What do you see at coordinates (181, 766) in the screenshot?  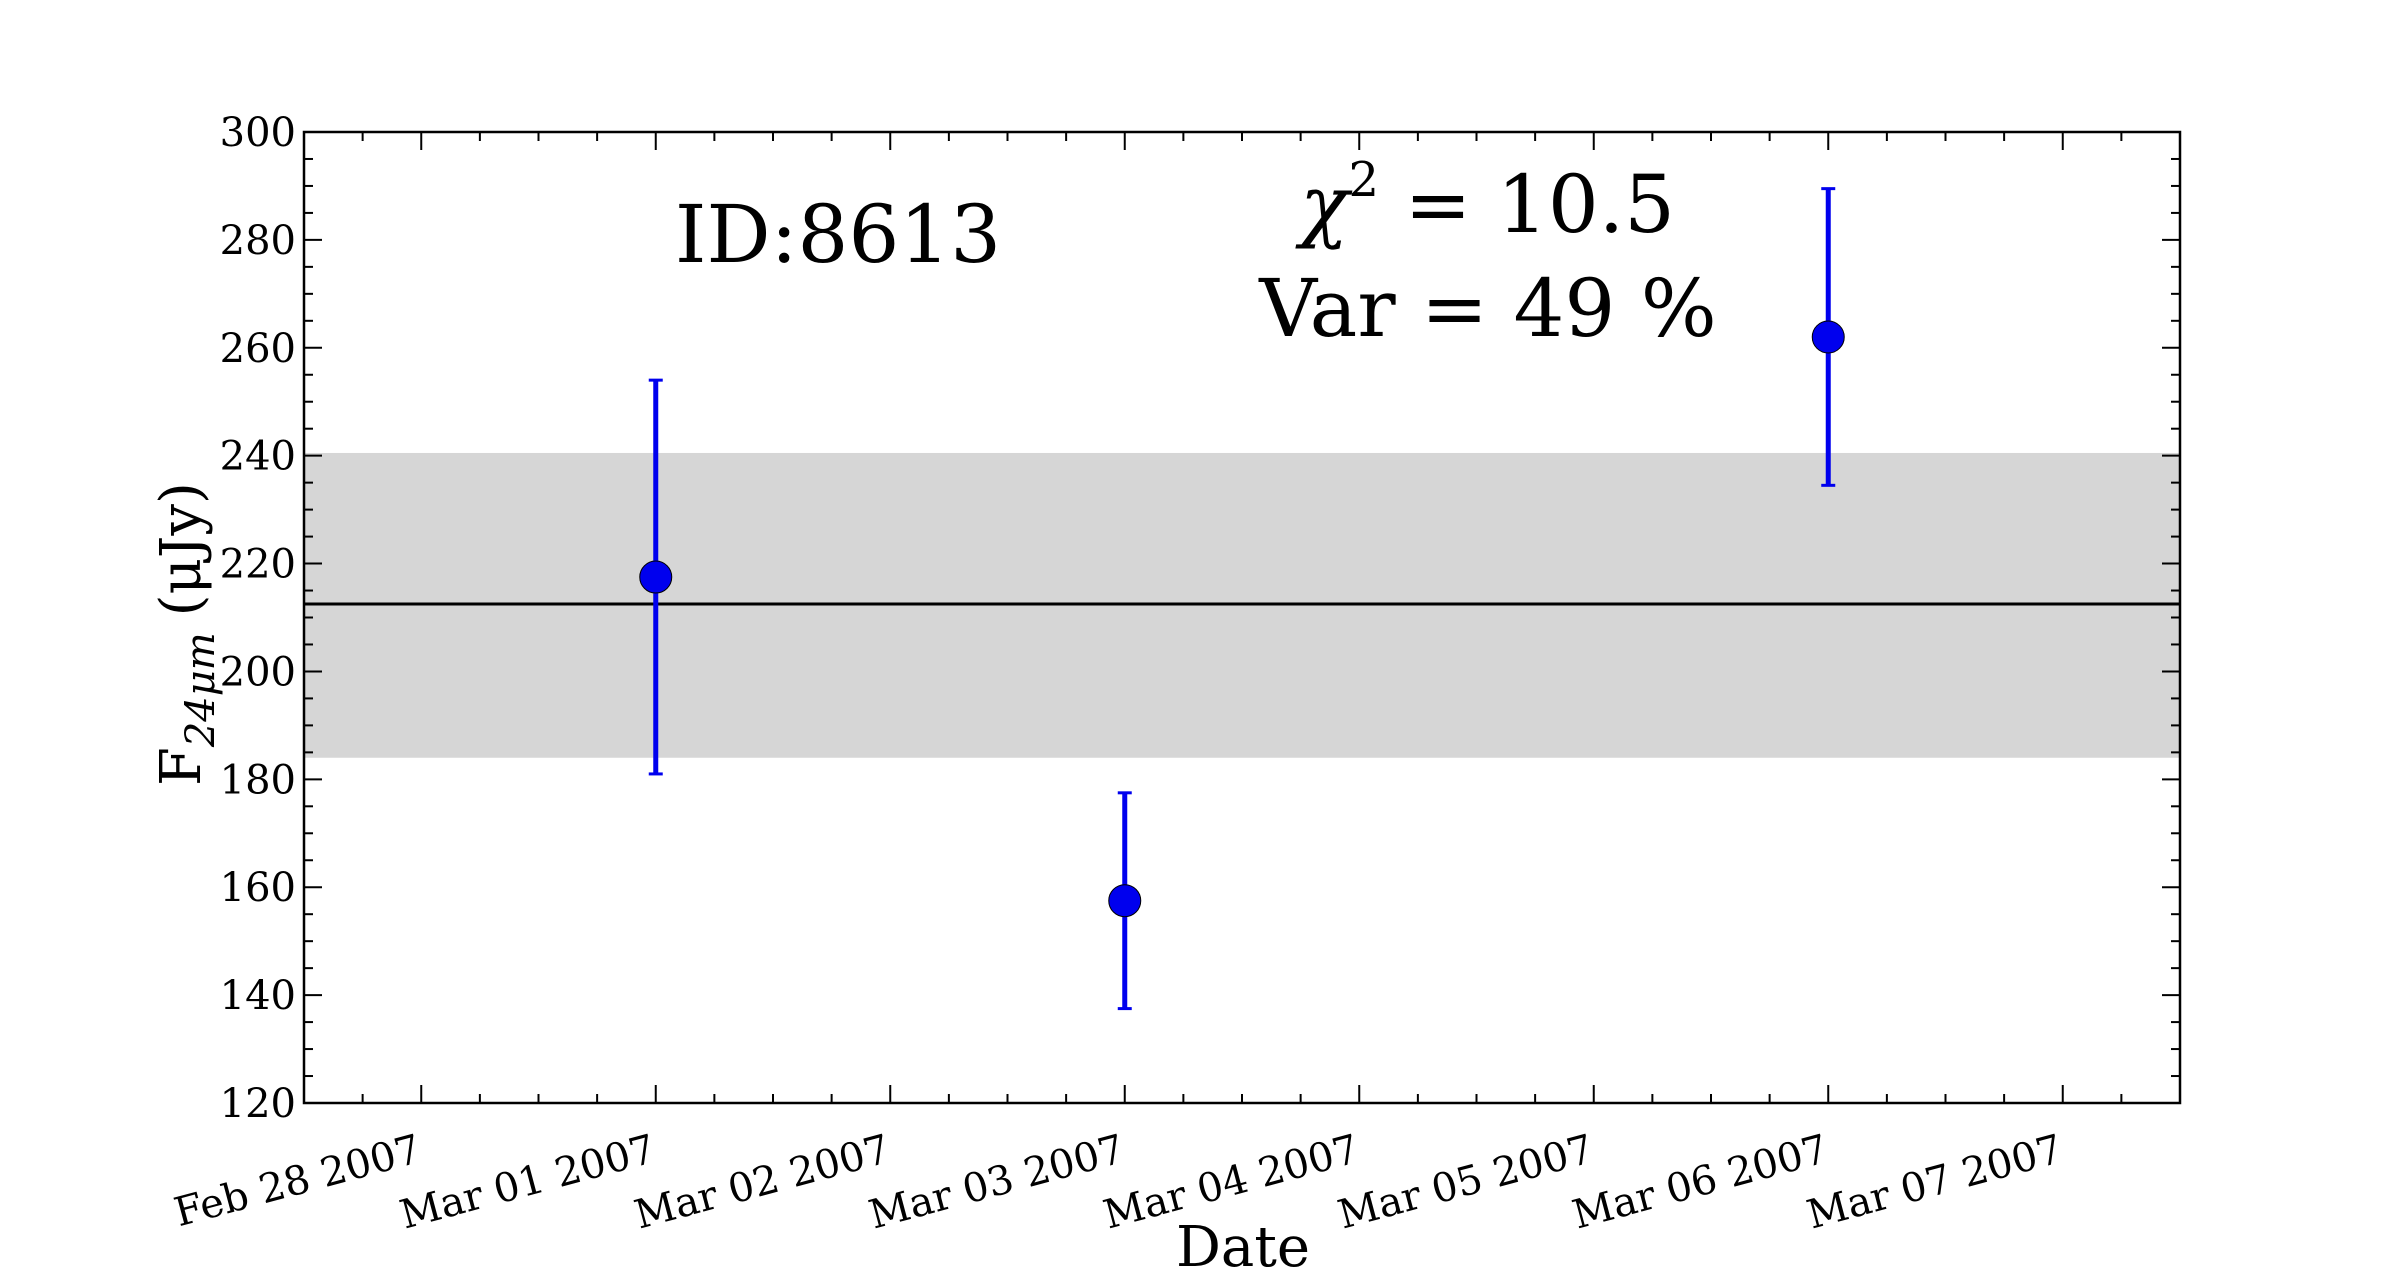 I see `y-axis-title-main: F` at bounding box center [181, 766].